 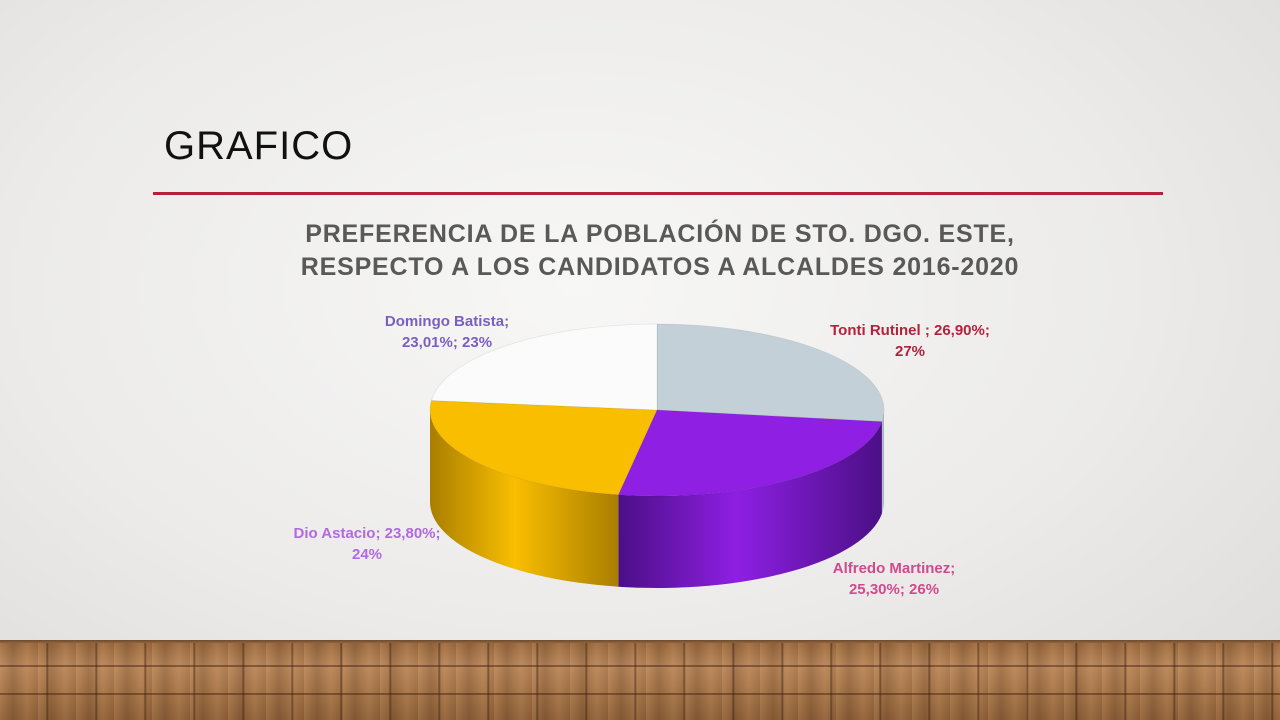 What do you see at coordinates (367, 544) in the screenshot?
I see `slice-label-dio-astacio: Dio Astacio; 23,80%; 24%` at bounding box center [367, 544].